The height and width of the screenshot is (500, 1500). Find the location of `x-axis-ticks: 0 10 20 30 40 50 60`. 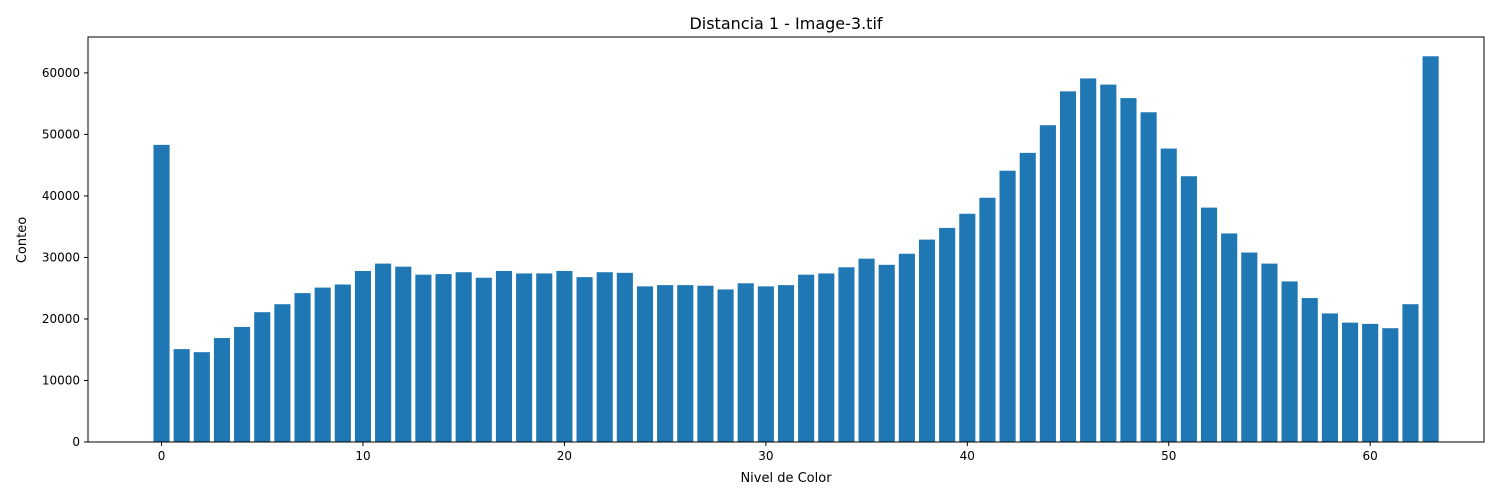

x-axis-ticks: 0 10 20 30 40 50 60 is located at coordinates (768, 452).